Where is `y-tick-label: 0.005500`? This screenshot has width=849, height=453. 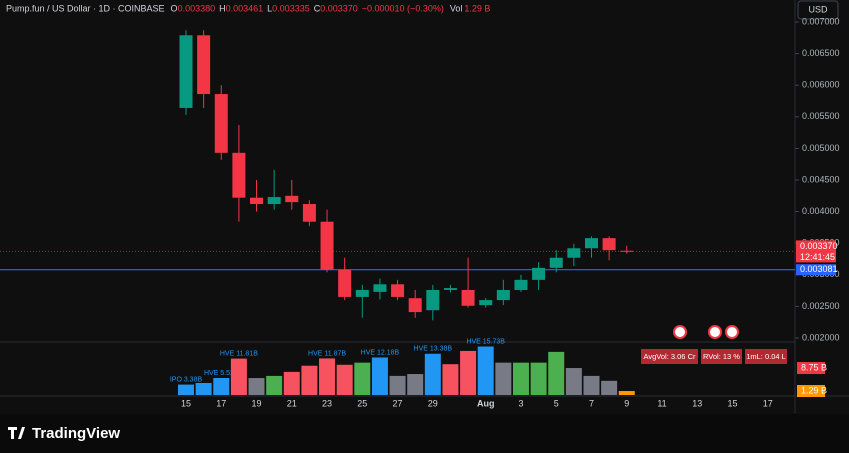 y-tick-label: 0.005500 is located at coordinates (821, 116).